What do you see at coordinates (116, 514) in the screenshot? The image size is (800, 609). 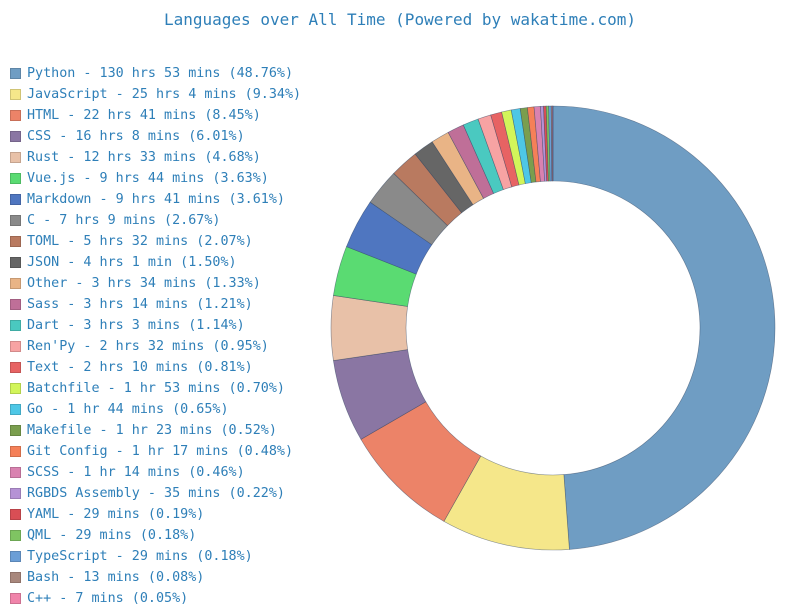 I see `legend-label: YAML - 29 mins (0.19%)` at bounding box center [116, 514].